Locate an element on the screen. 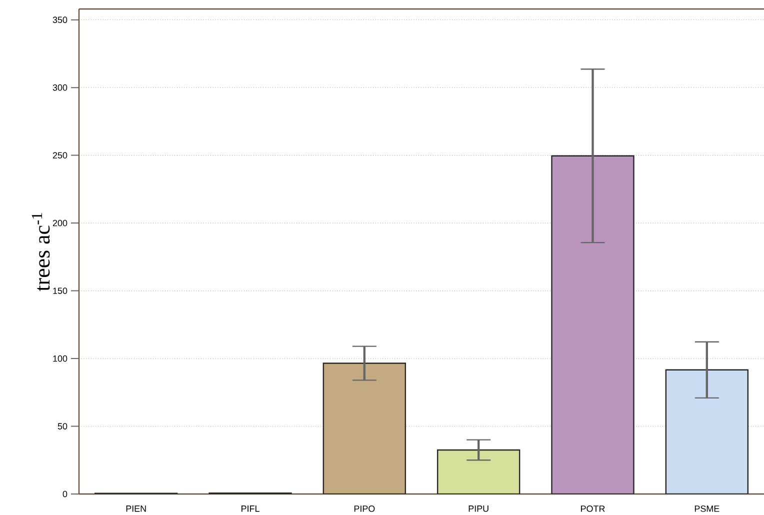 The height and width of the screenshot is (515, 764). x-tick-label: PSME is located at coordinates (707, 509).